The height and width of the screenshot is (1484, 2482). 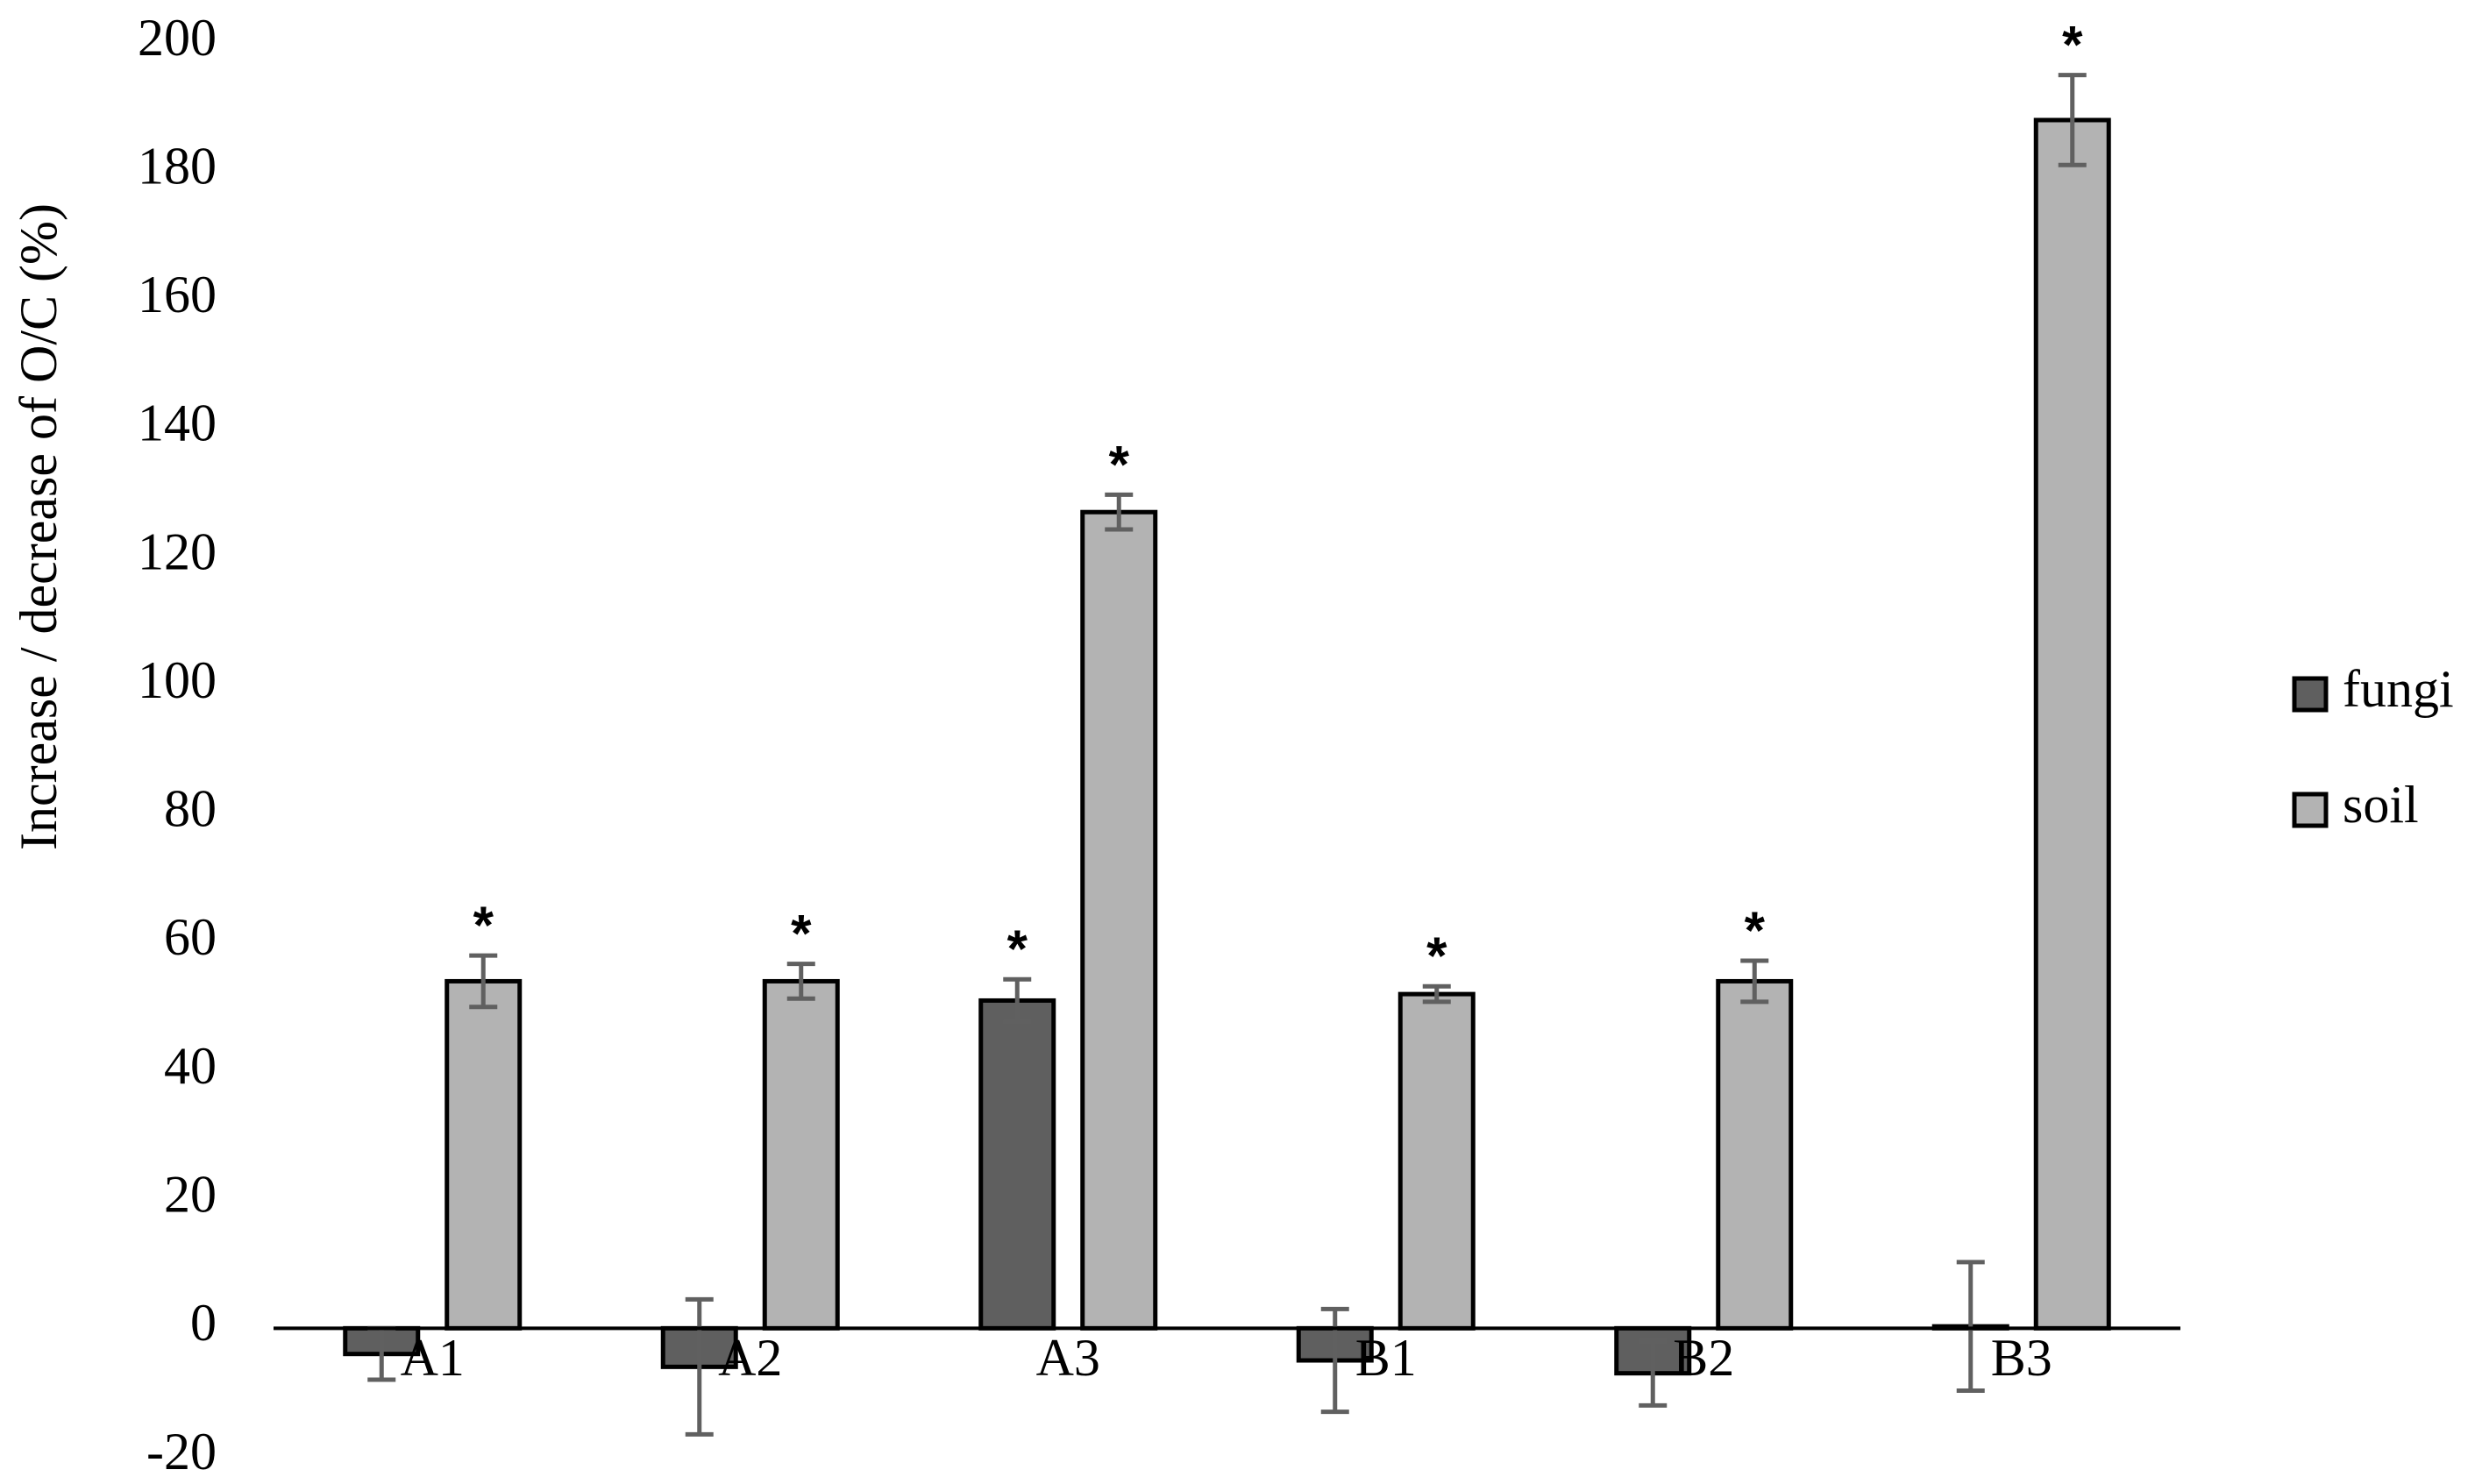 What do you see at coordinates (1068, 1358) in the screenshot?
I see `x-tick-label: A3` at bounding box center [1068, 1358].